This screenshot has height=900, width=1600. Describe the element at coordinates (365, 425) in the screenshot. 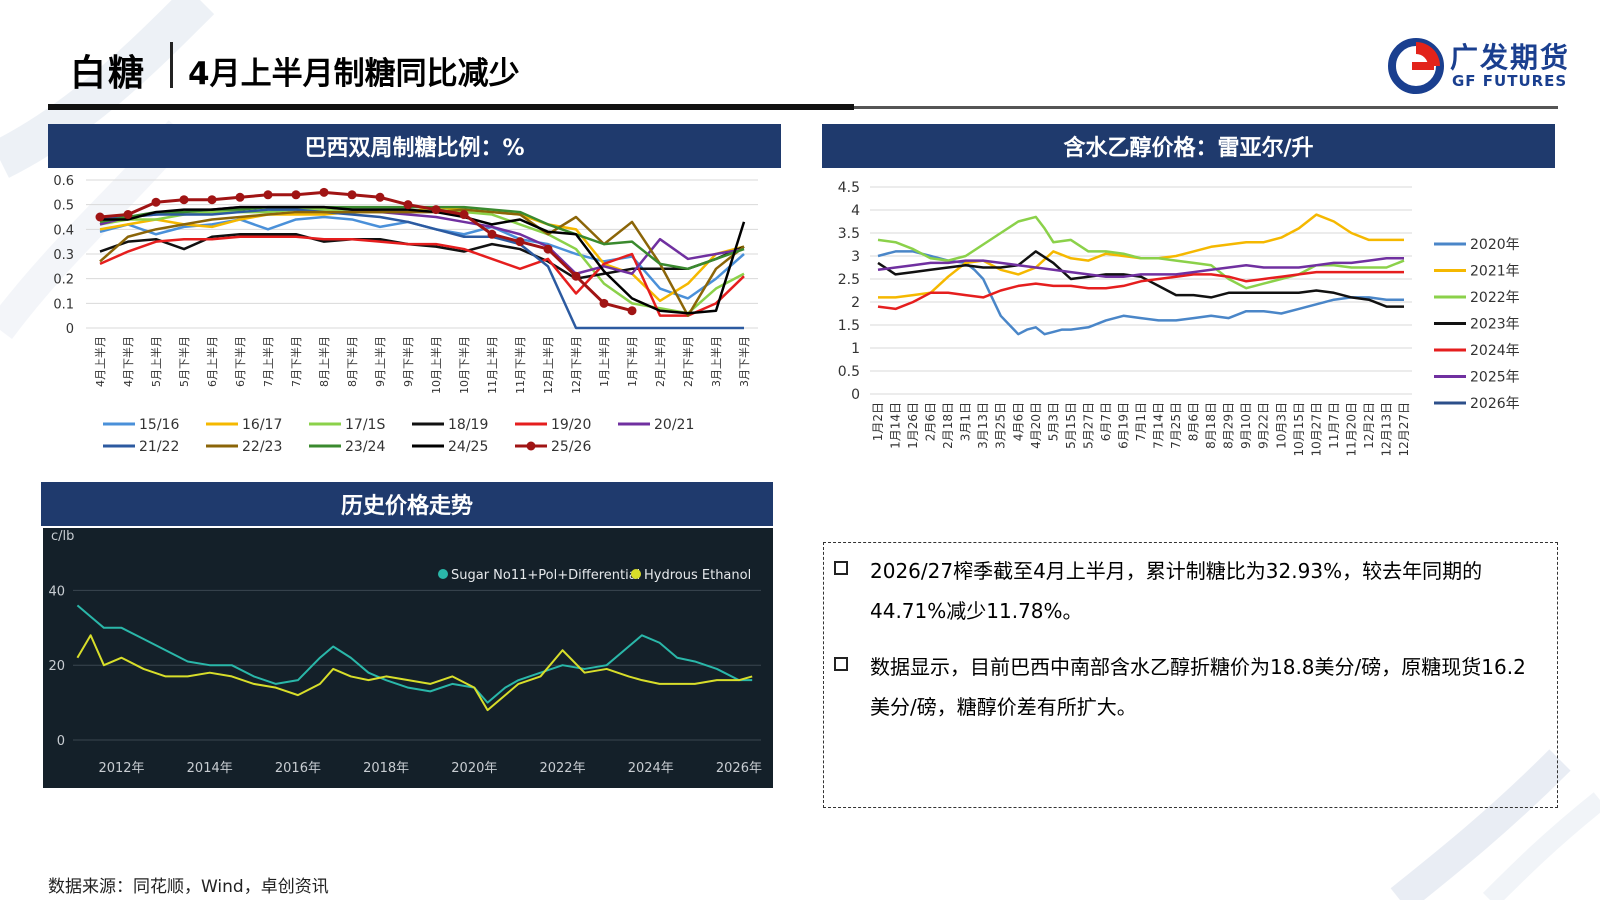

I see `legend-label: 17/1S` at that location.